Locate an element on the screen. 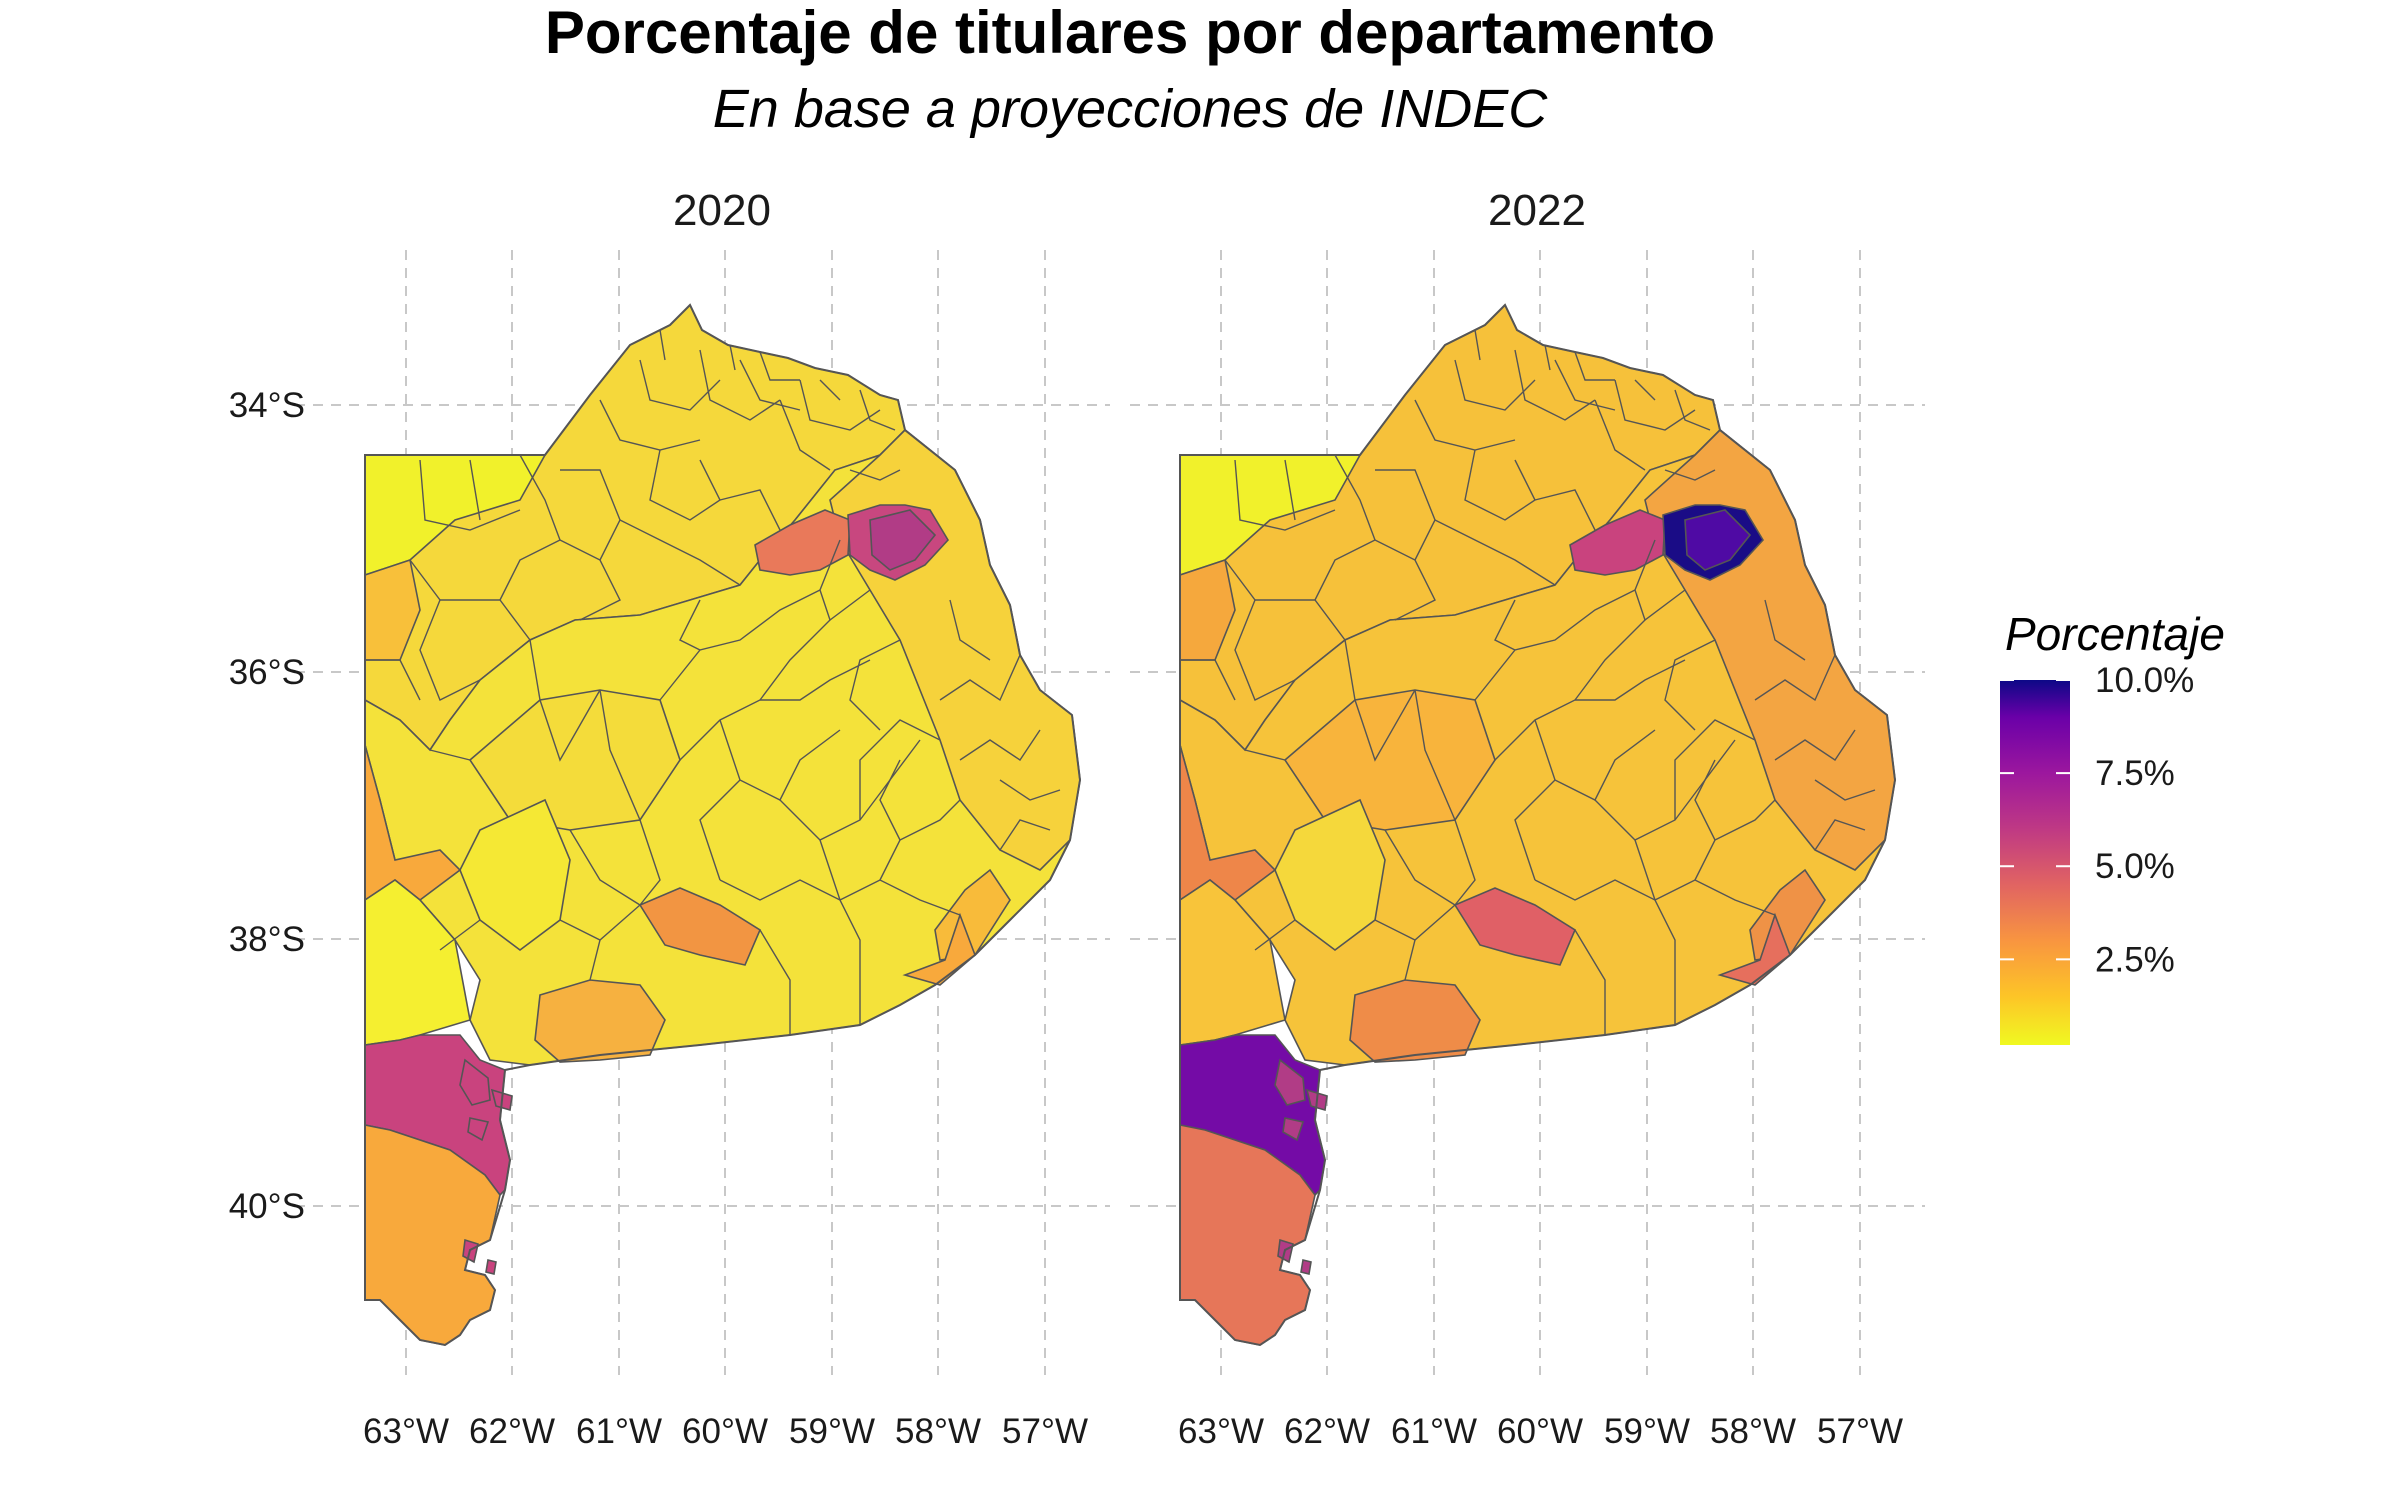  legend-colorbar is located at coordinates (2035, 862).